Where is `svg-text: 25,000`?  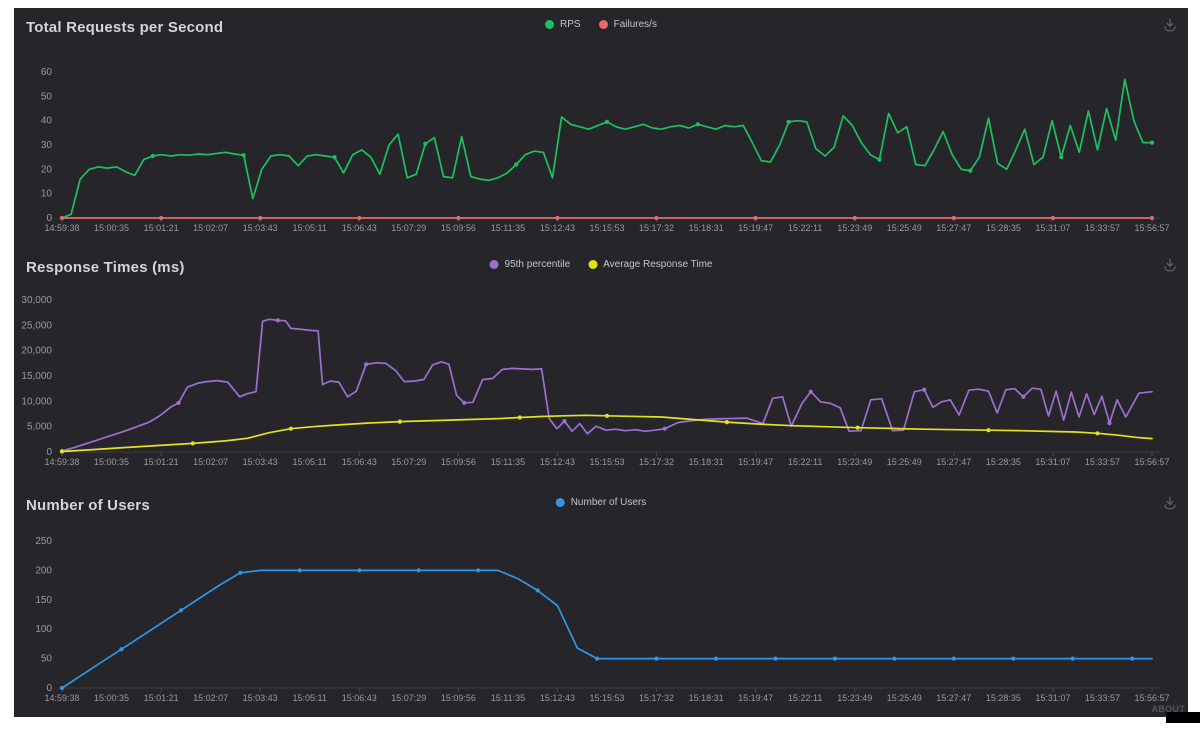 svg-text: 25,000 is located at coordinates (36, 325).